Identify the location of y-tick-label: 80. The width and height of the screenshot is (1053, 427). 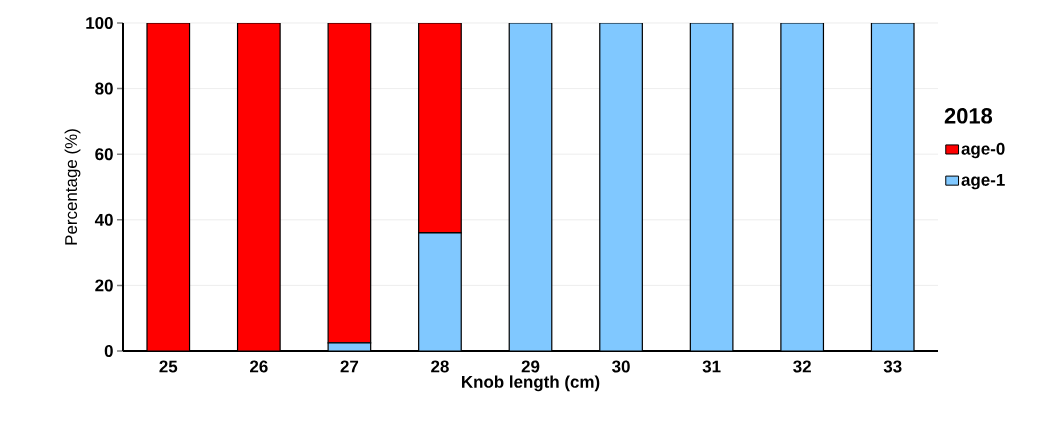
(104, 88).